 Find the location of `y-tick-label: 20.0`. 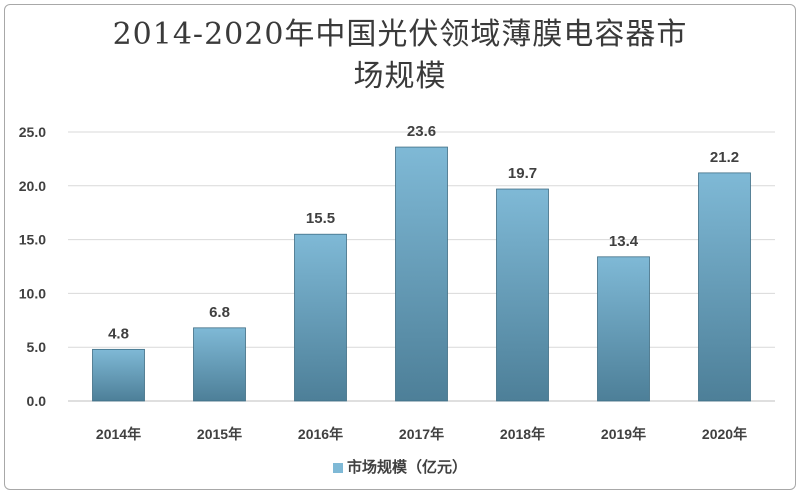

y-tick-label: 20.0 is located at coordinates (32, 186).